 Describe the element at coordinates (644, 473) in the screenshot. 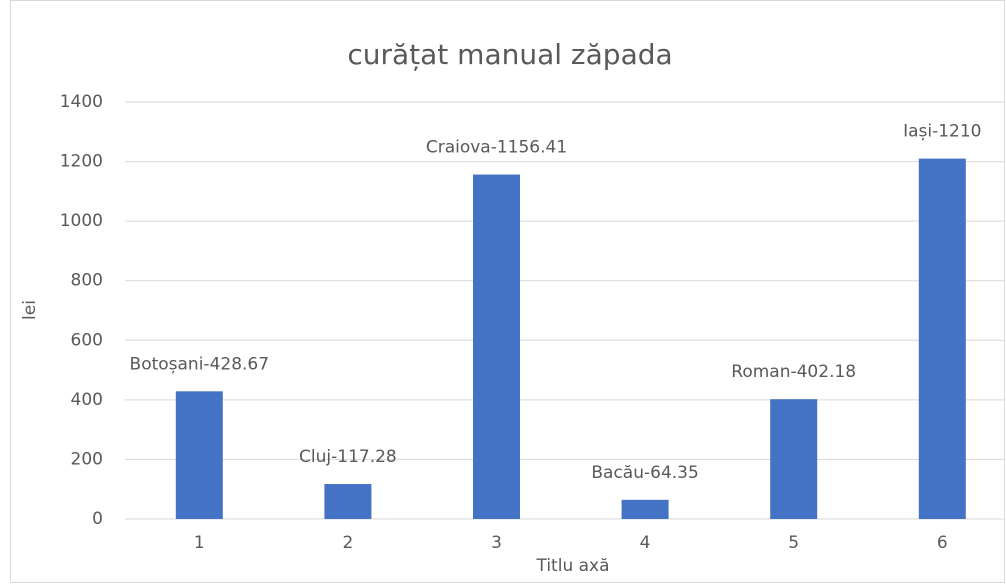

I see `data-label: Bacău-64.35` at that location.